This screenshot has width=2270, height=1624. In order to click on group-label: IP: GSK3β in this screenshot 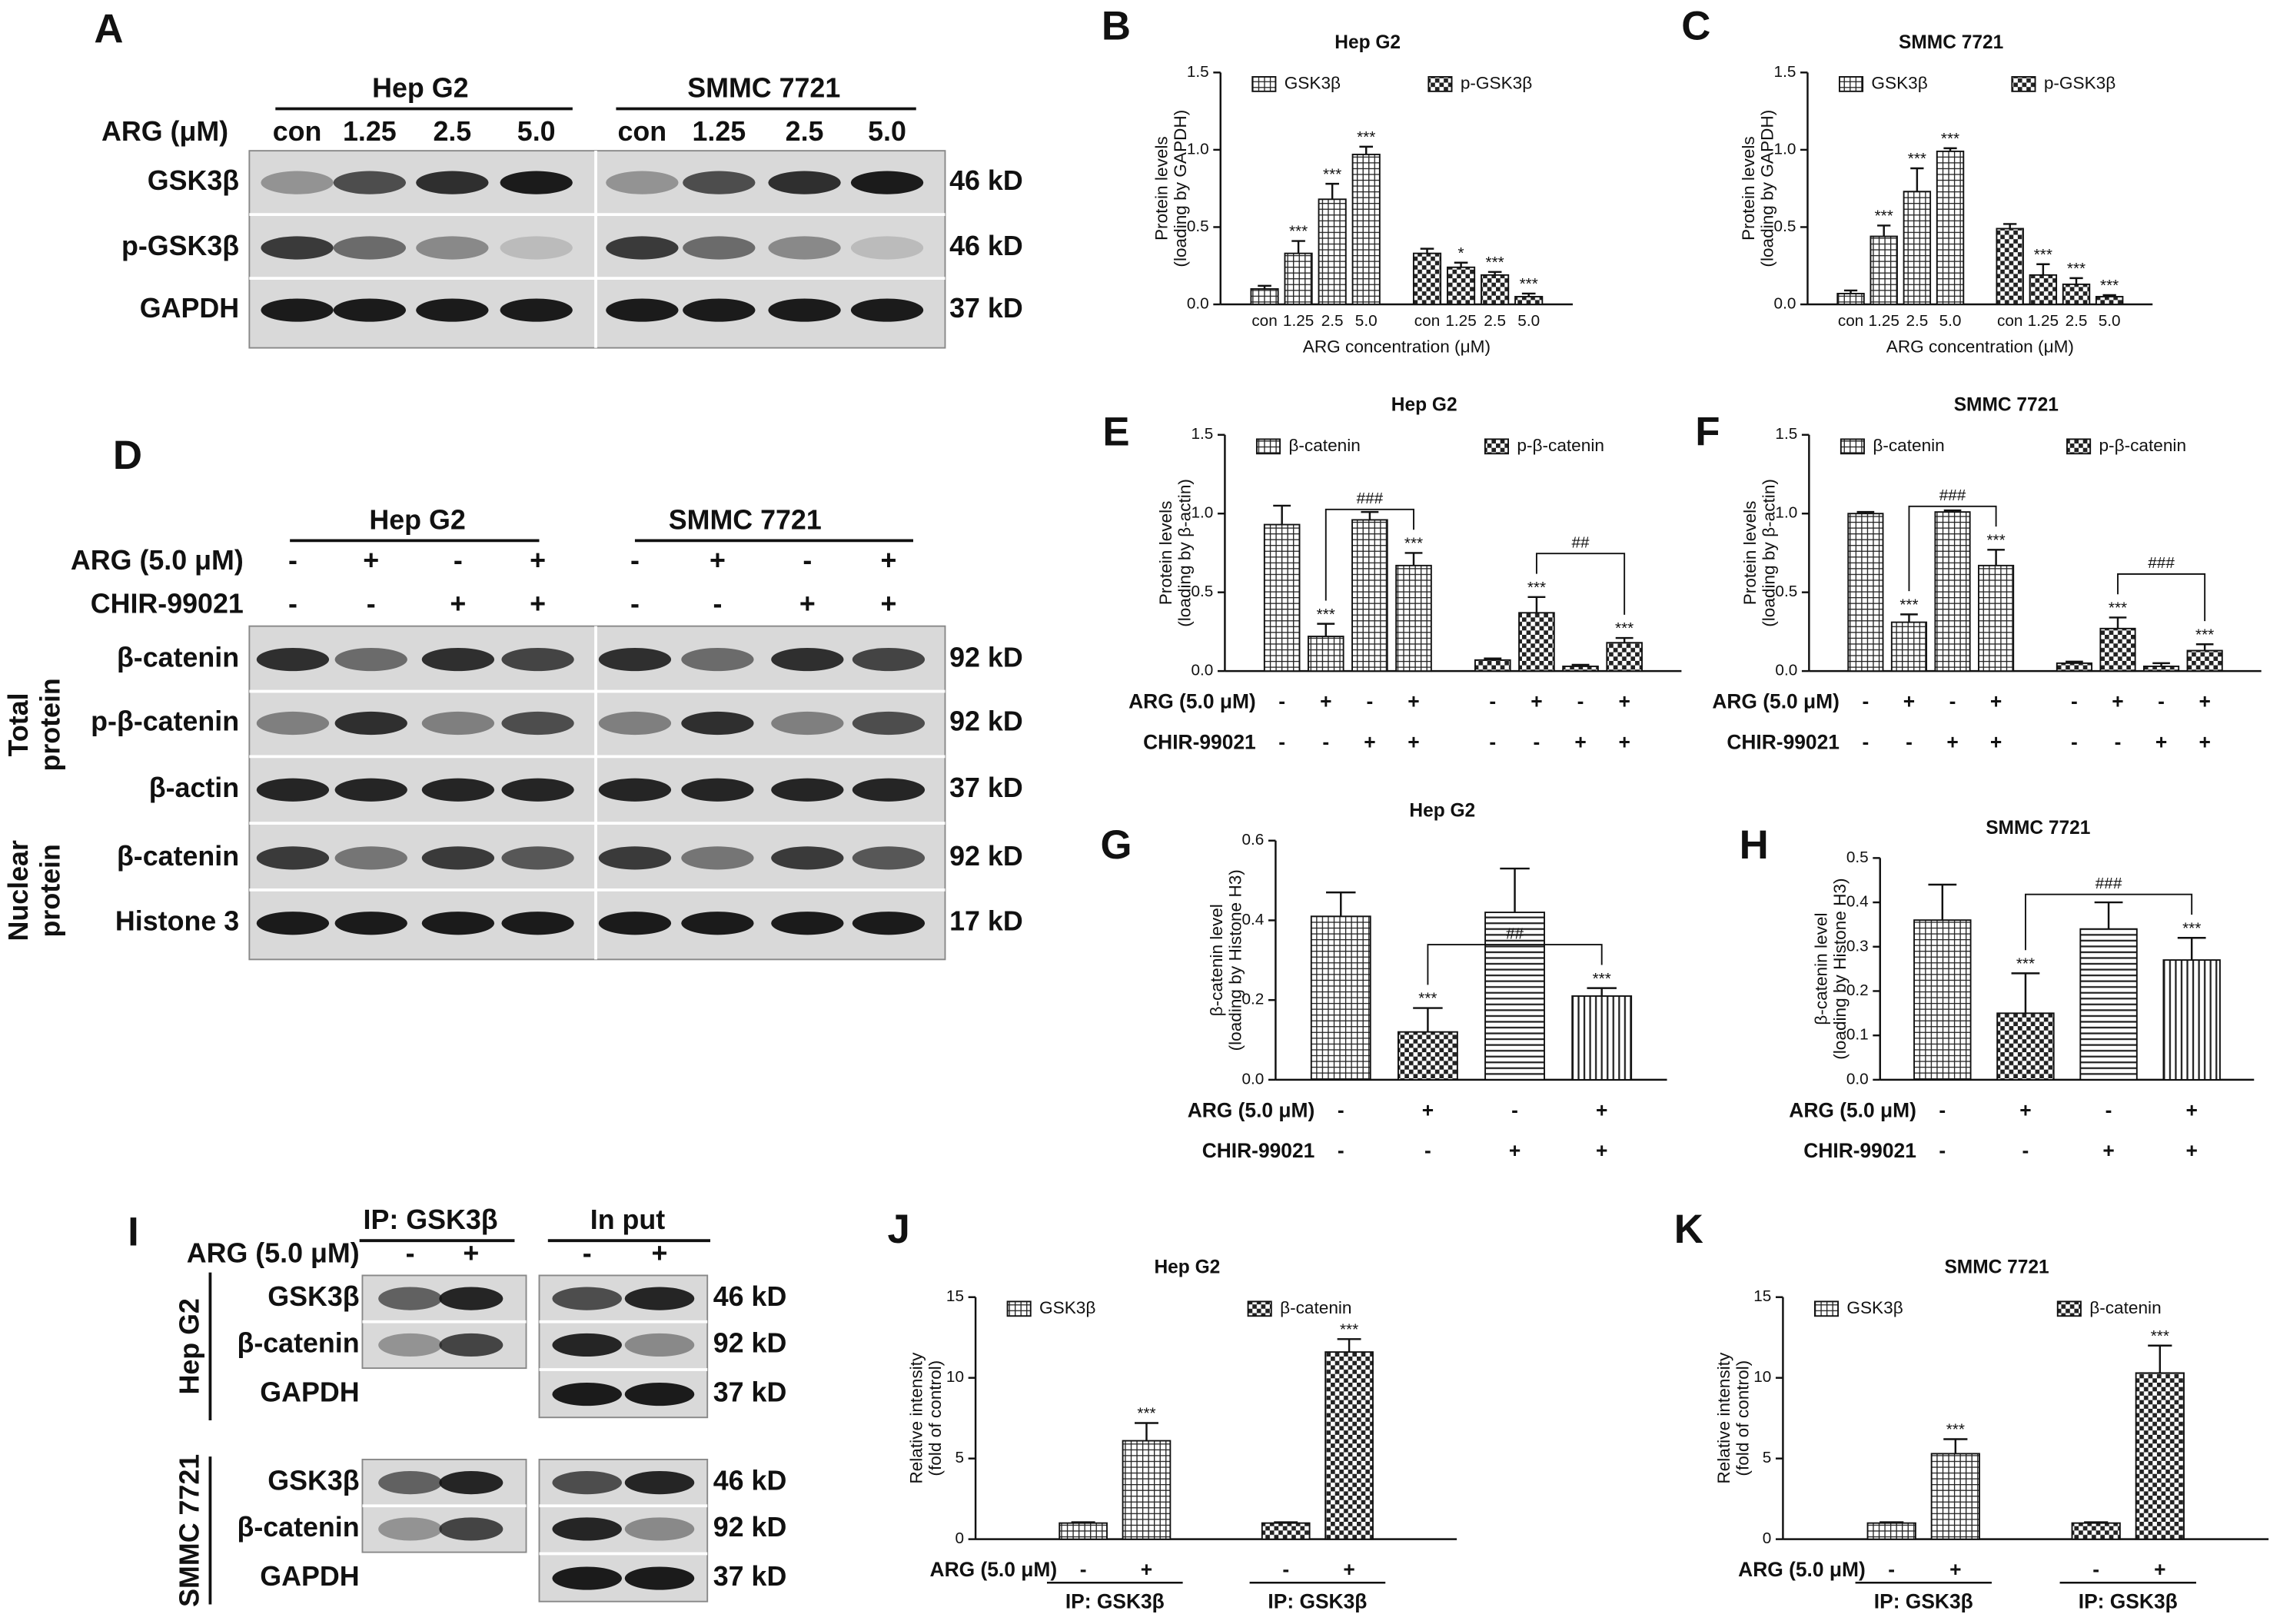, I will do `click(1317, 1601)`.